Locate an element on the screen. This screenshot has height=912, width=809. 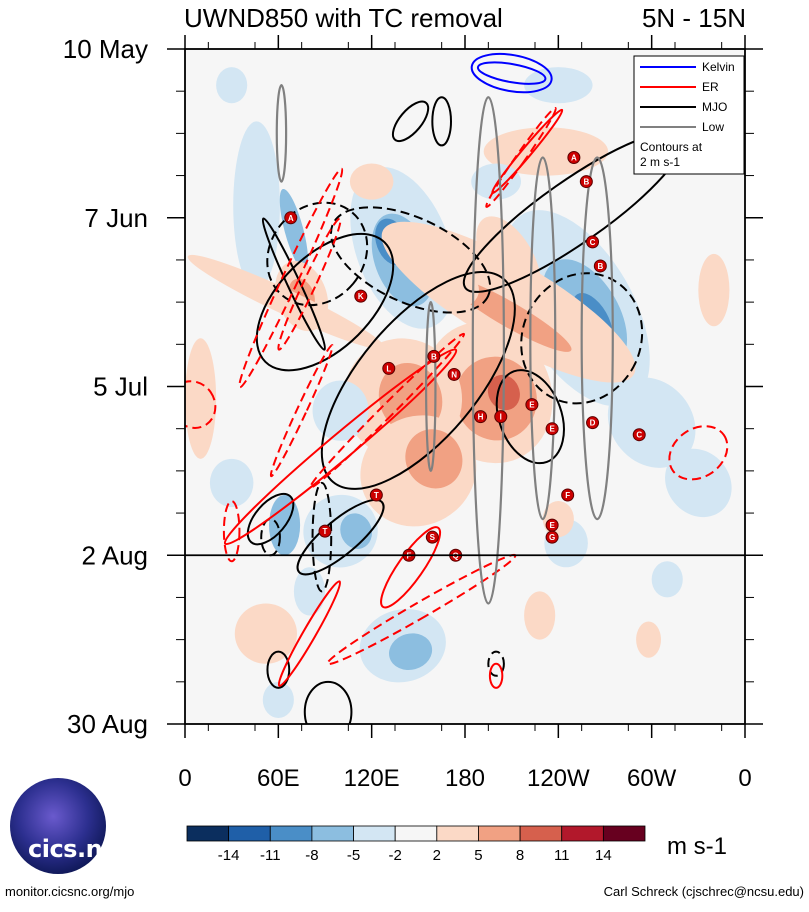
x-tick-label: 60E is located at coordinates (278, 778).